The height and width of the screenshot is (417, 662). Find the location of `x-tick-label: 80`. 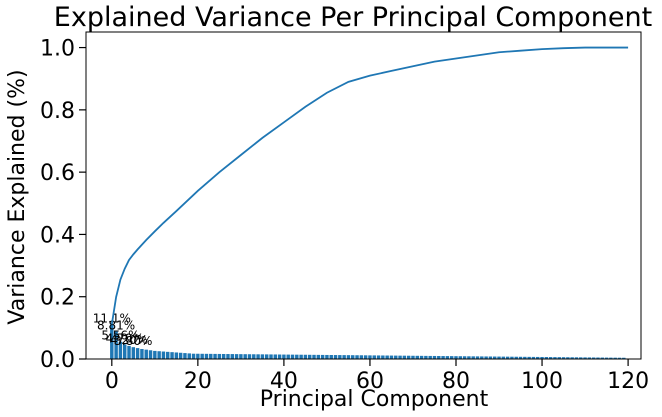

x-tick-label: 80 is located at coordinates (456, 381).